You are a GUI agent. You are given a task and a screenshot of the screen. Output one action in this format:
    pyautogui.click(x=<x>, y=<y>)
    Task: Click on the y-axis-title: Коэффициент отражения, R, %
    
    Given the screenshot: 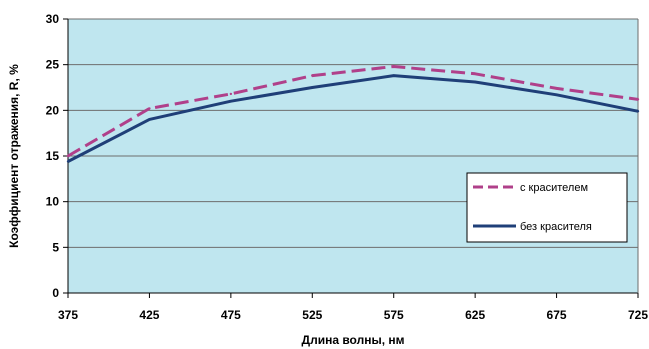 What is the action you would take?
    pyautogui.click(x=14, y=156)
    